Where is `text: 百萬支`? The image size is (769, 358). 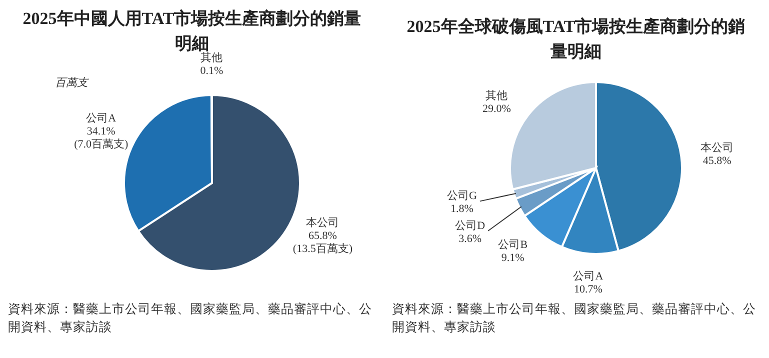 text: 百萬支 is located at coordinates (71, 83).